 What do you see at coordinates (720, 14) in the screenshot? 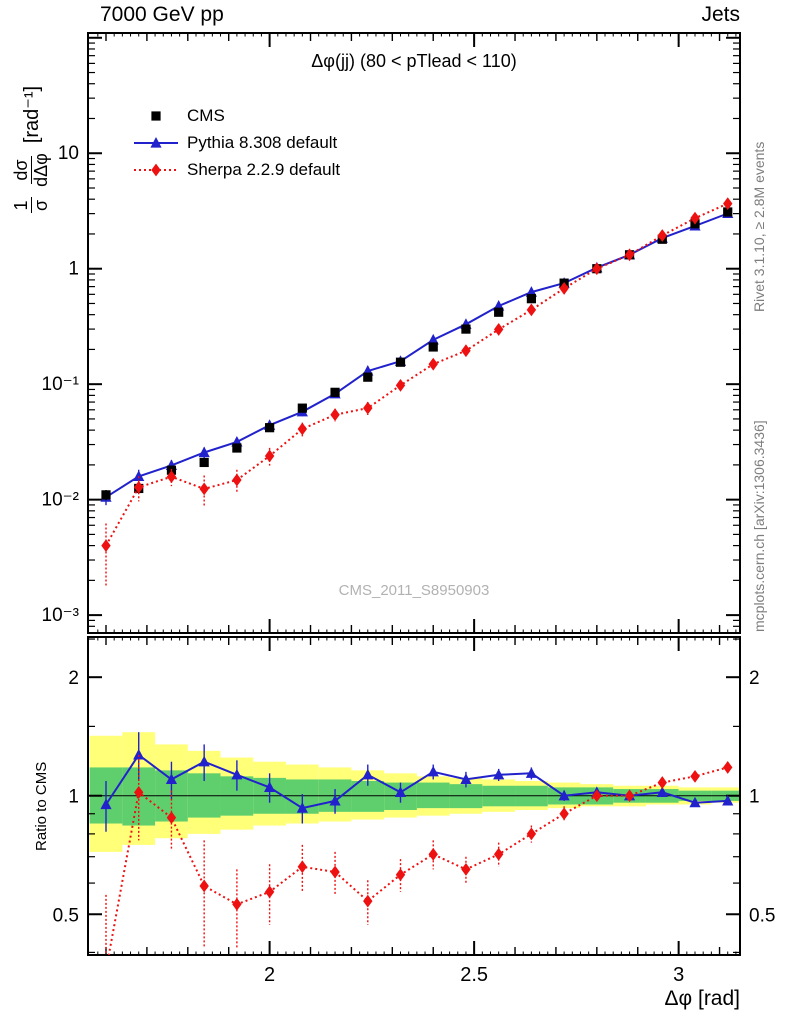
I see `analysis-group-label: Jets` at bounding box center [720, 14].